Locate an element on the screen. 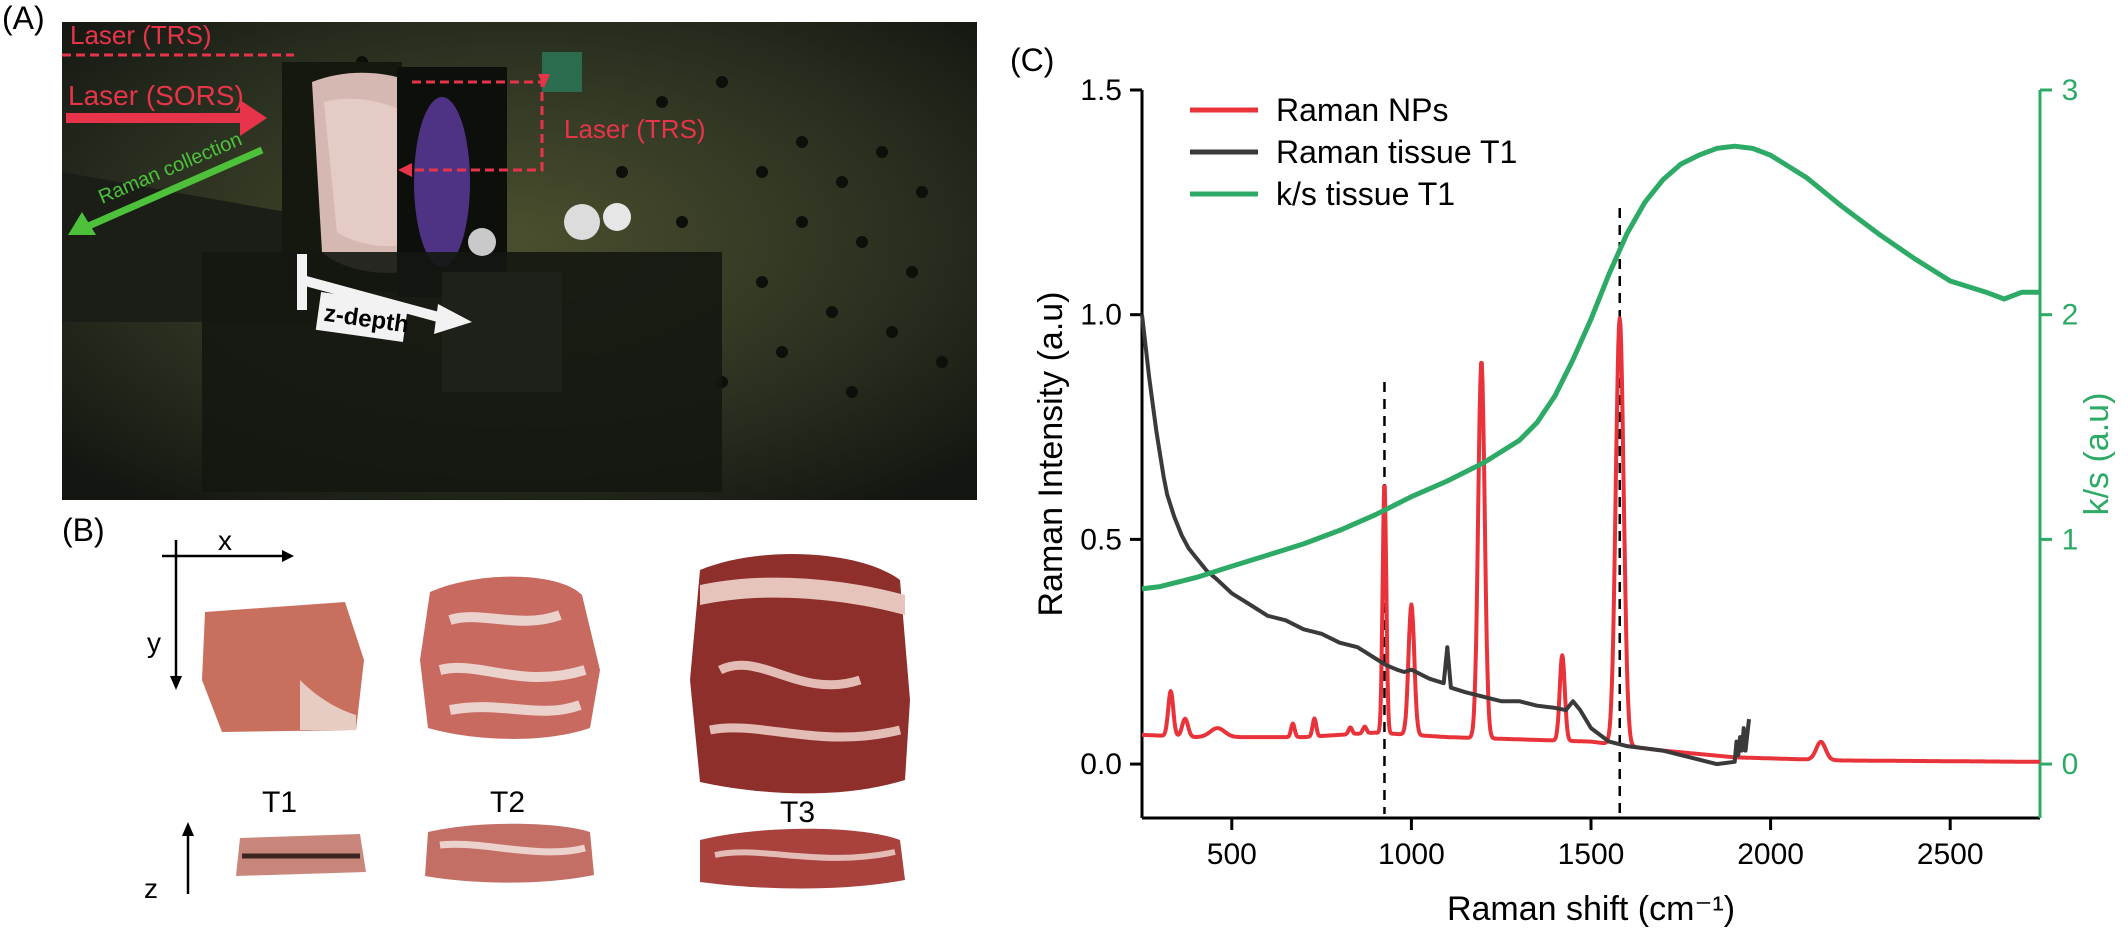 The image size is (2128, 940). z-depth-arrow-shaft is located at coordinates (372, 299).